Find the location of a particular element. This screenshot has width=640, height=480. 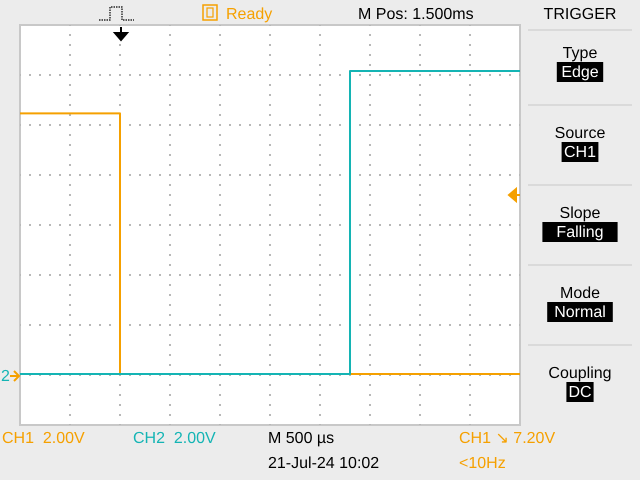

text: DC is located at coordinates (580, 392).